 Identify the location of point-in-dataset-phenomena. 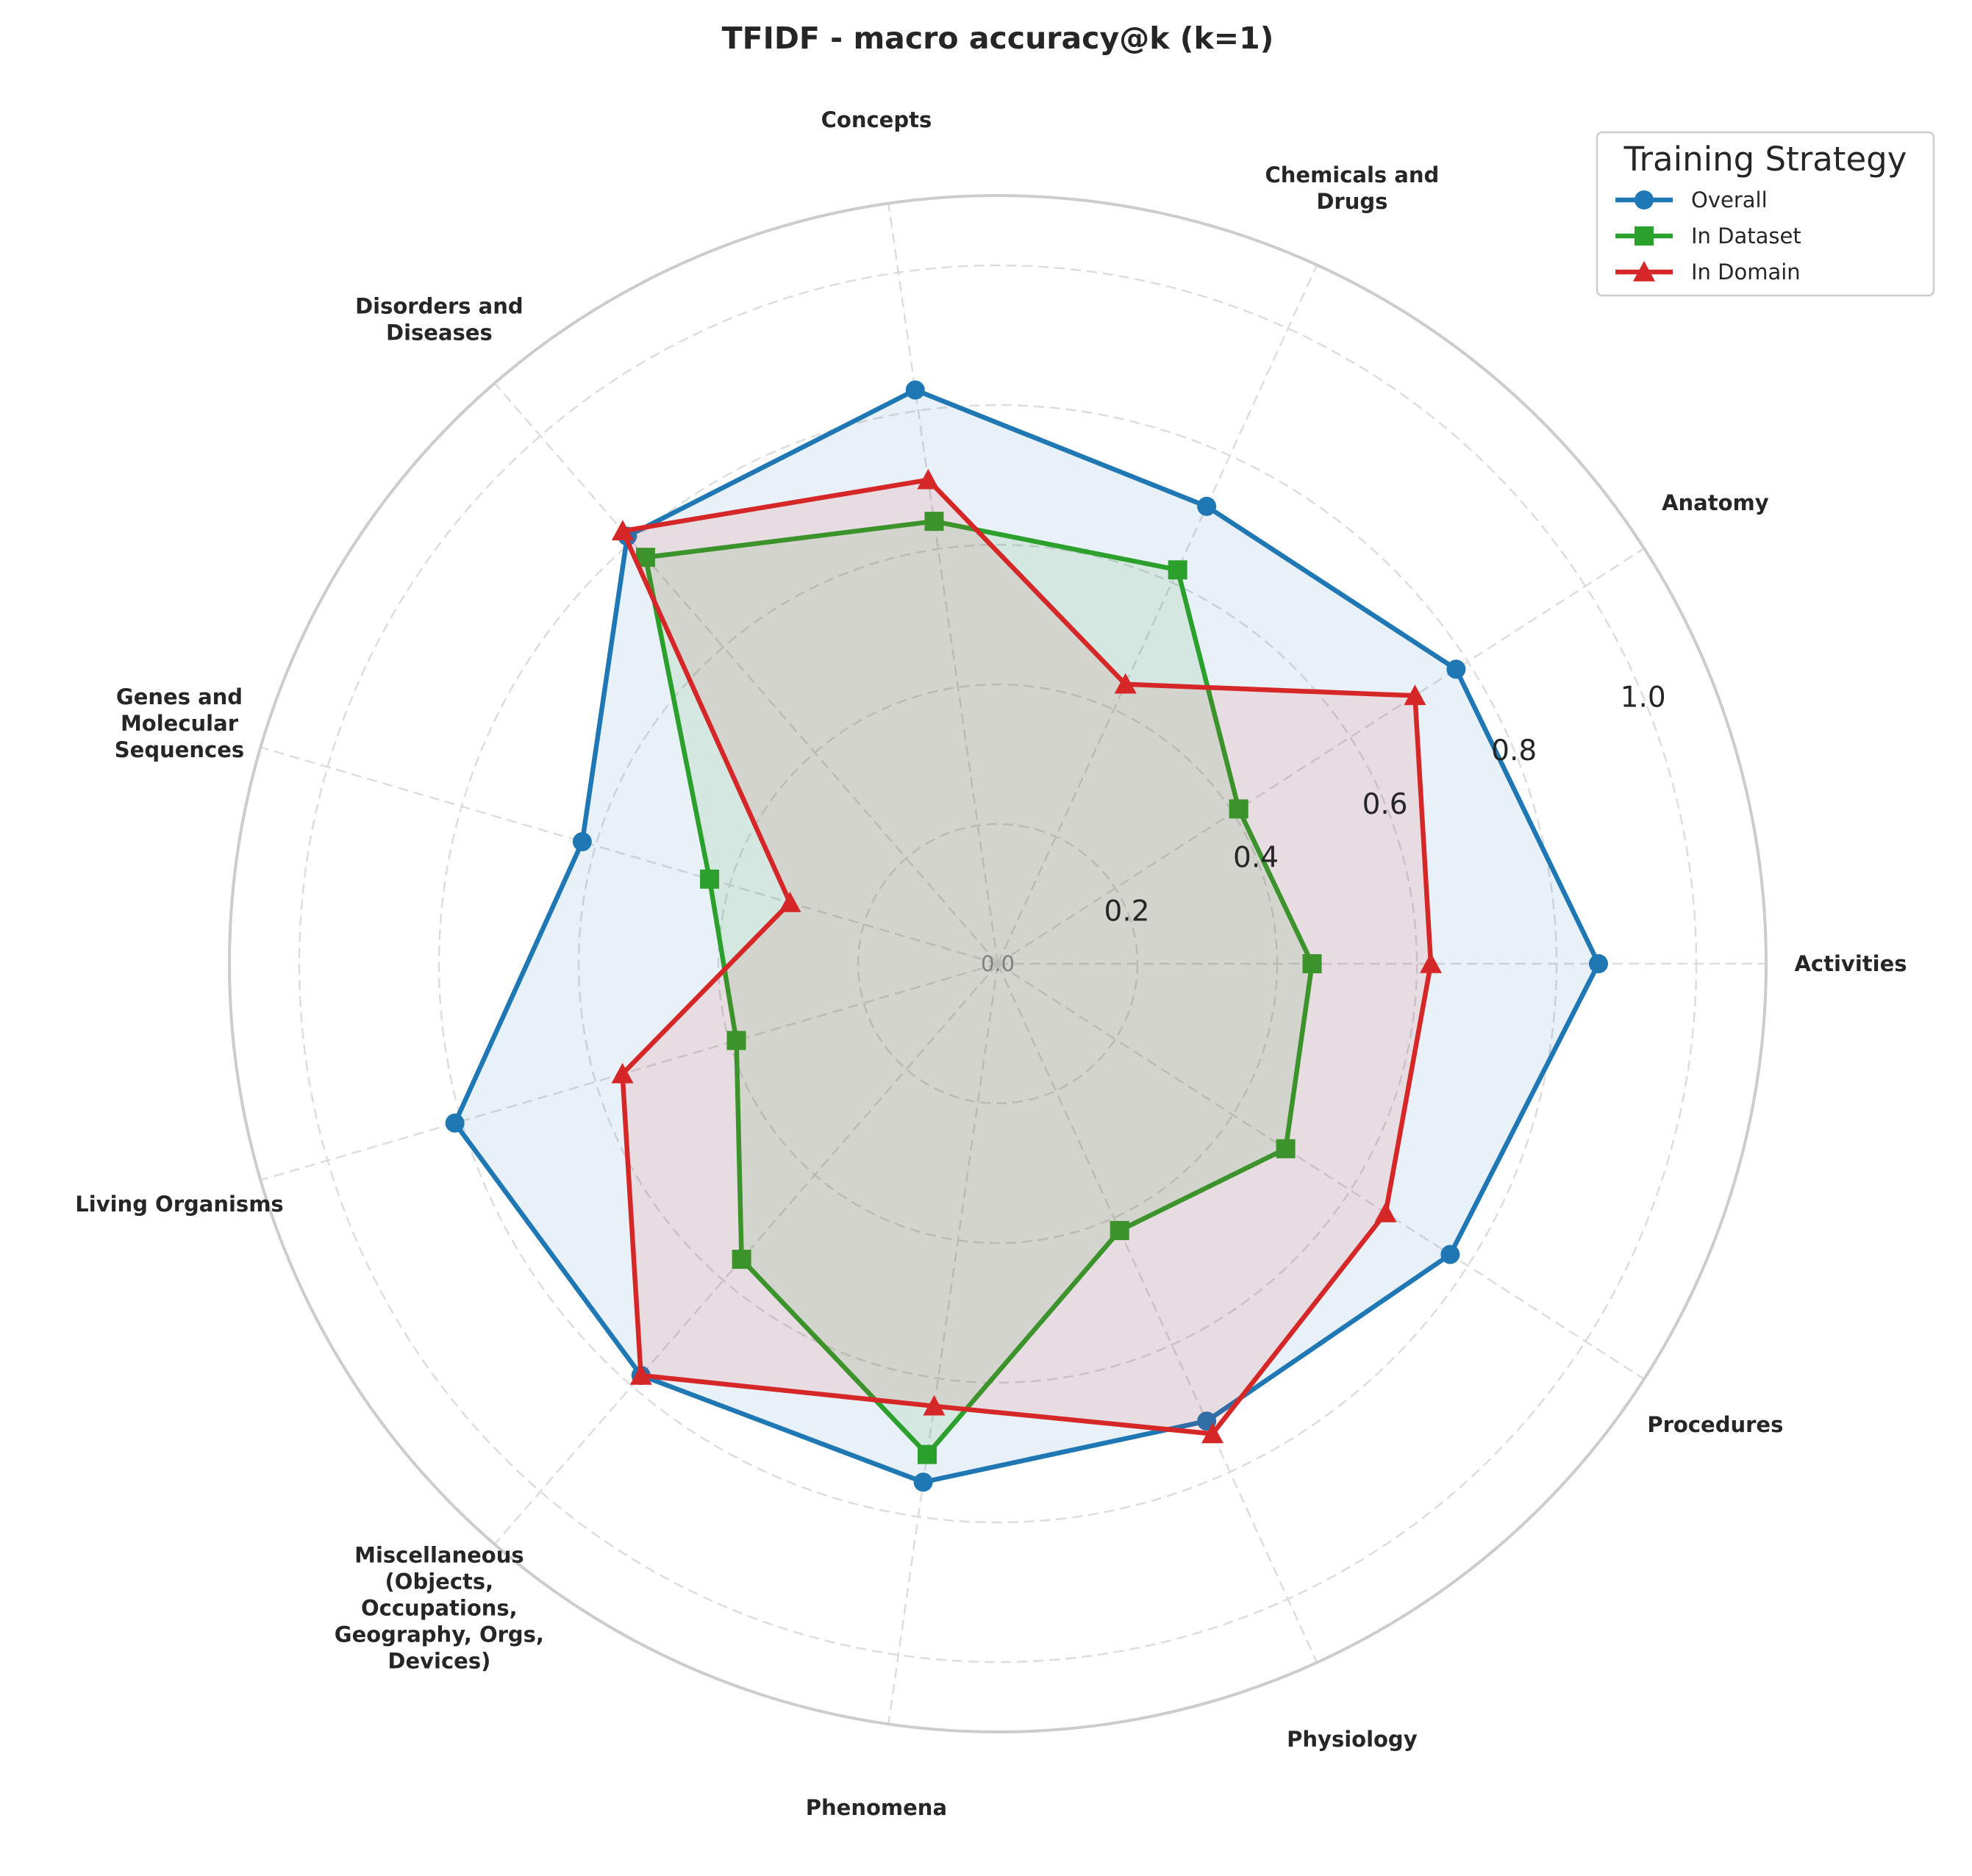
(928, 1454).